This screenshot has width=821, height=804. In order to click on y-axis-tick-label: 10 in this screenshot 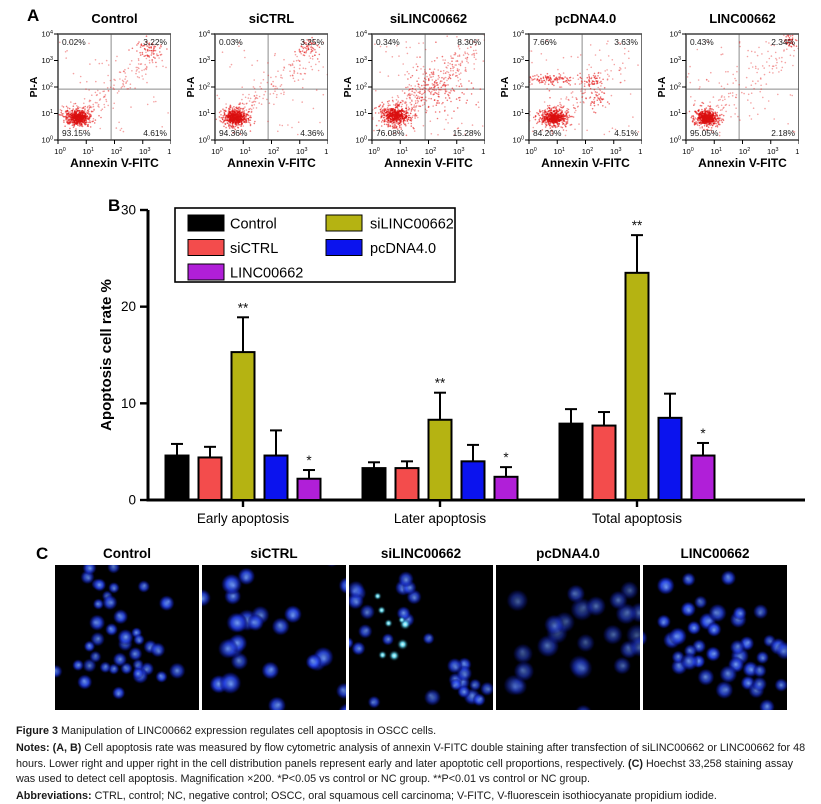, I will do `click(128, 403)`.